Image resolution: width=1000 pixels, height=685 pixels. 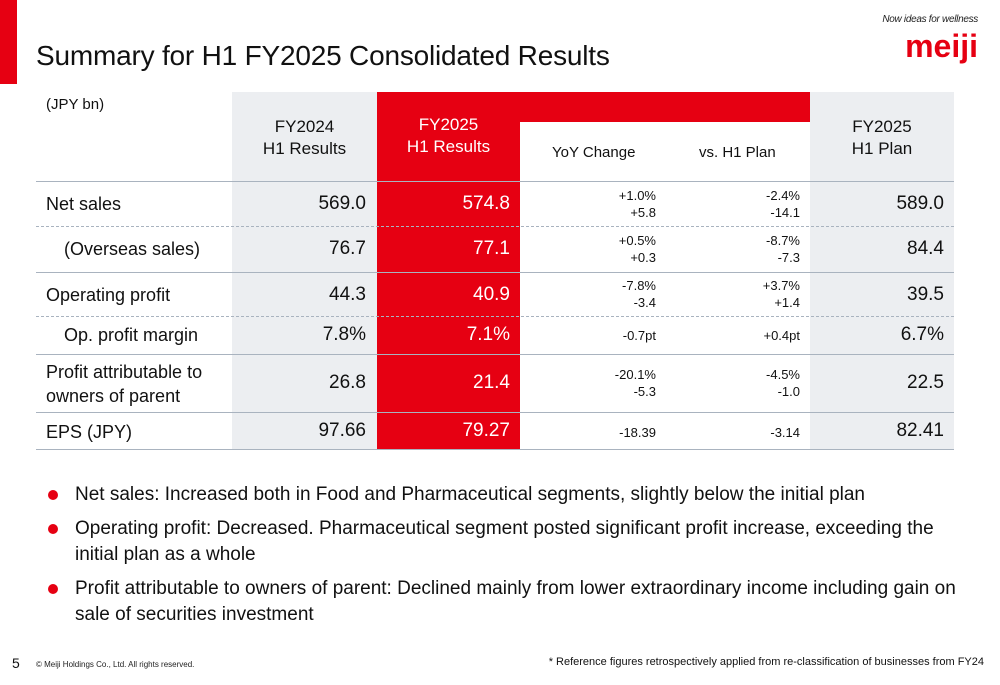 What do you see at coordinates (491, 294) in the screenshot?
I see `cell-fy2025: 40.9` at bounding box center [491, 294].